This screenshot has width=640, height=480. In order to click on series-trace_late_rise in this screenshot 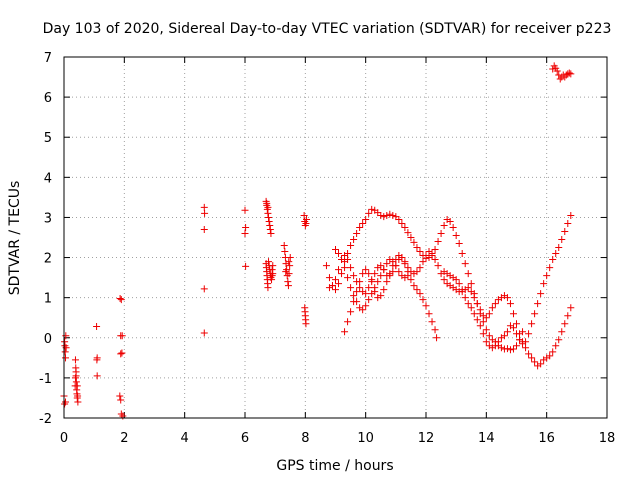, I will do `click(453, 281)`.